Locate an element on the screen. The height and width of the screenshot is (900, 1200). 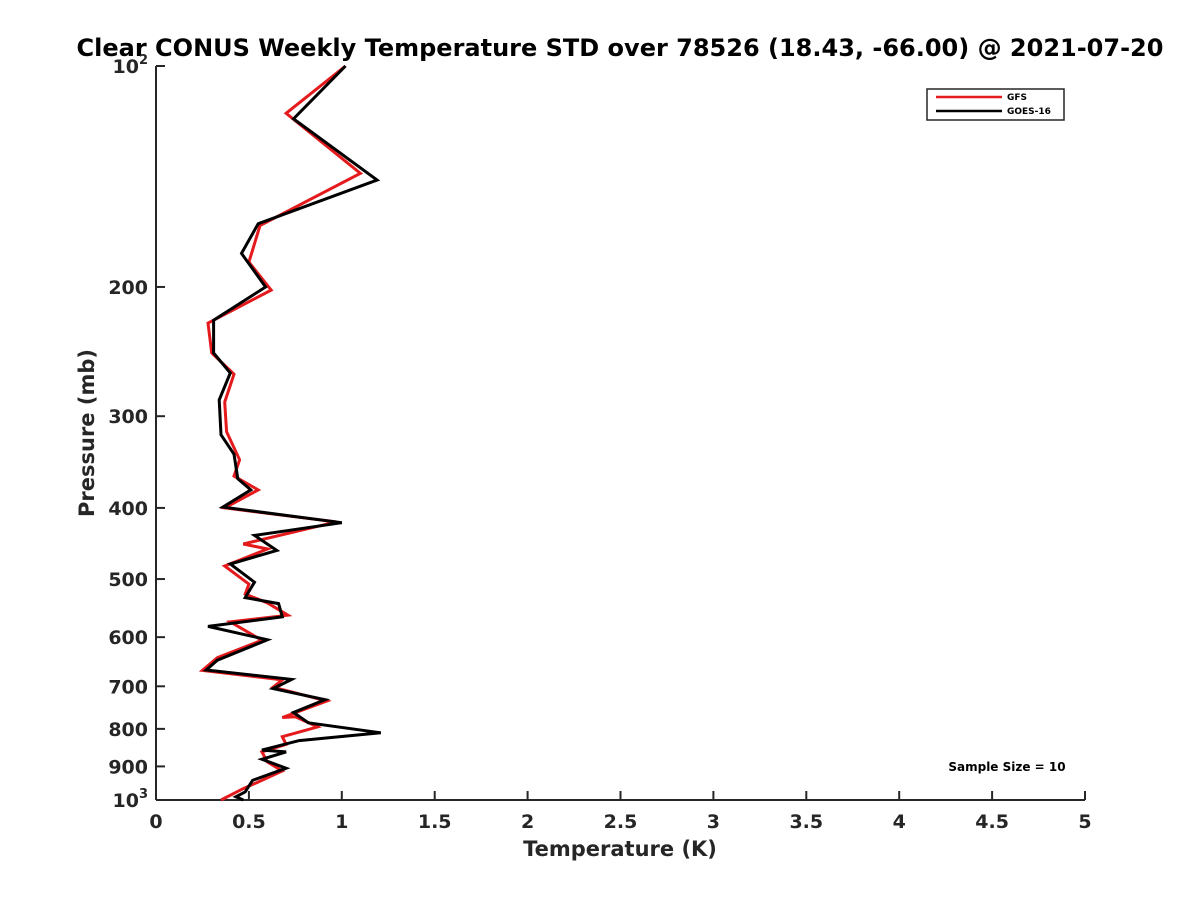
y-tick-label: 400 is located at coordinates (128, 509).